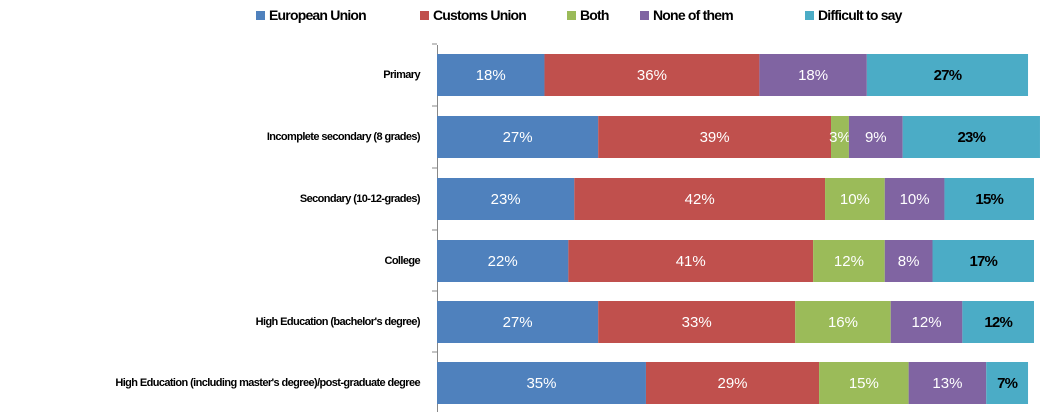  What do you see at coordinates (401, 75) in the screenshot?
I see `category-label: Primary` at bounding box center [401, 75].